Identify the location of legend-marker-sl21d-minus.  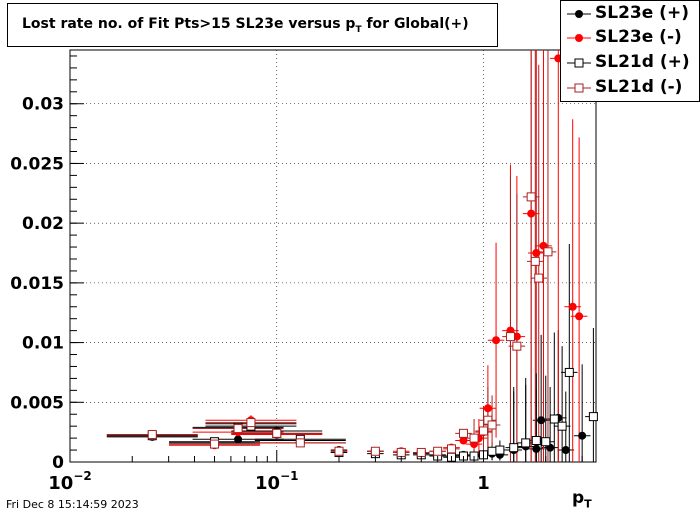
(579, 88).